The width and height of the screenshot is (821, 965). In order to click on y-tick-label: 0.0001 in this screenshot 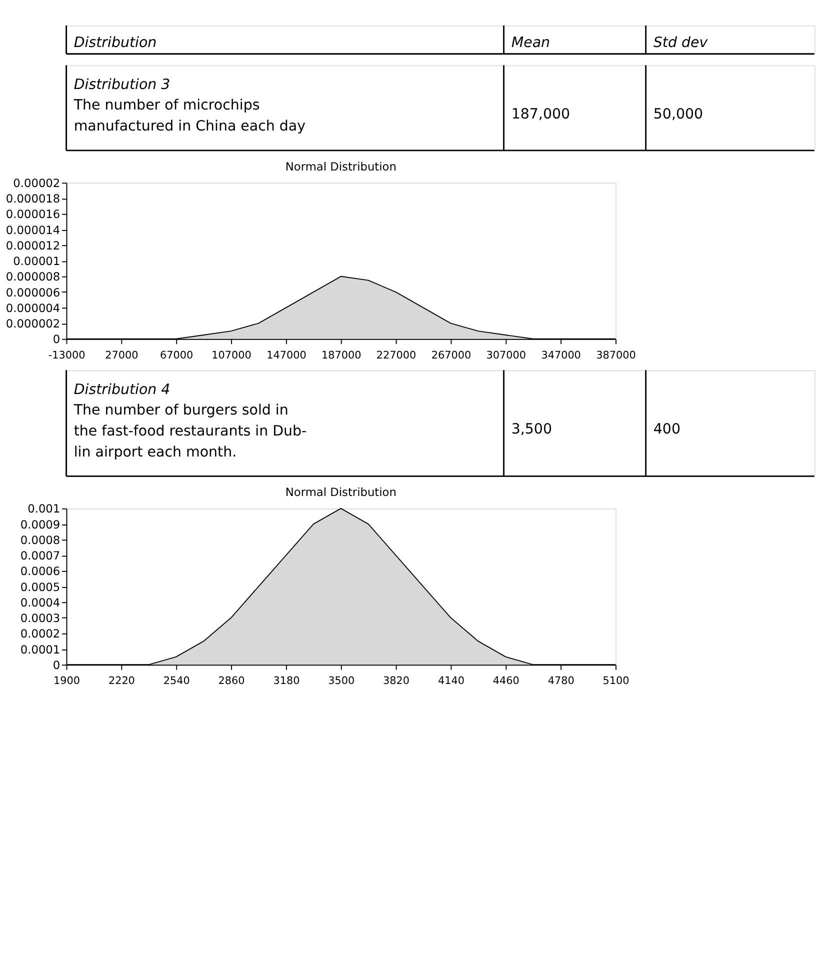, I will do `click(40, 649)`.